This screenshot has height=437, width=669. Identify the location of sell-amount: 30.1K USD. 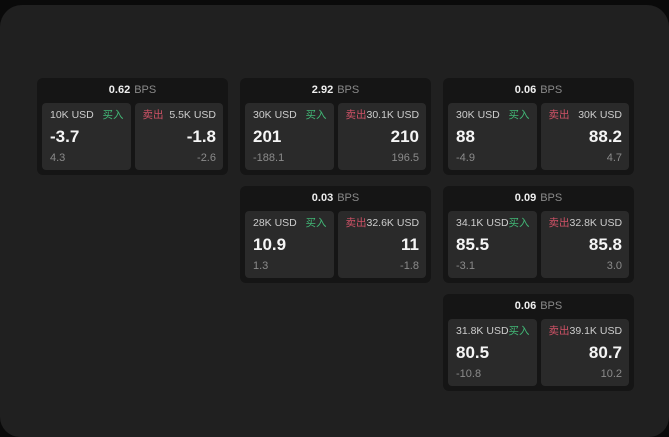
(393, 115).